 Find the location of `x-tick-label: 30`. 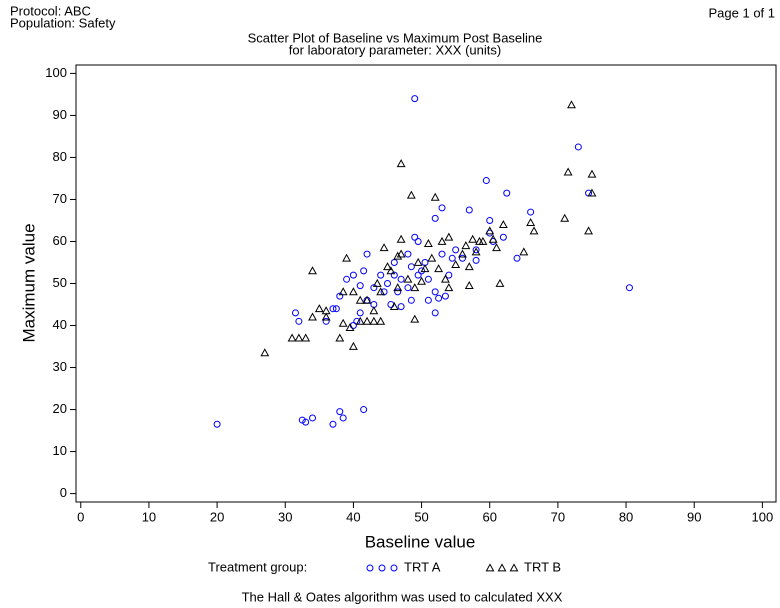

x-tick-label: 30 is located at coordinates (285, 516).